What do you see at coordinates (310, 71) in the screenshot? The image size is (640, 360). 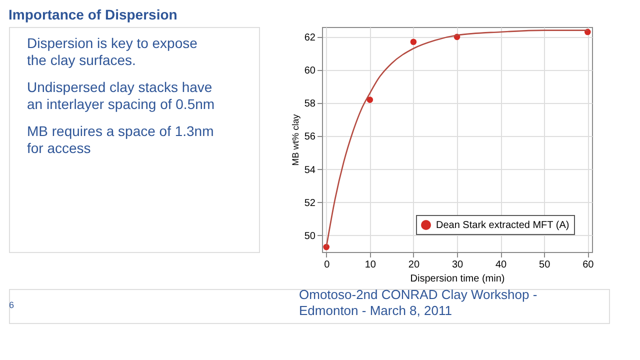 I see `y-tick-label: 60` at bounding box center [310, 71].